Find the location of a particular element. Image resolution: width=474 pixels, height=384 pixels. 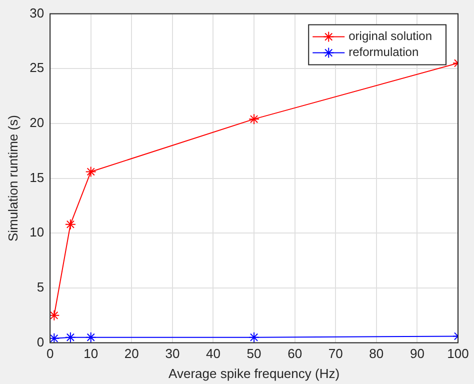

x-tick-label: 10 is located at coordinates (91, 354).